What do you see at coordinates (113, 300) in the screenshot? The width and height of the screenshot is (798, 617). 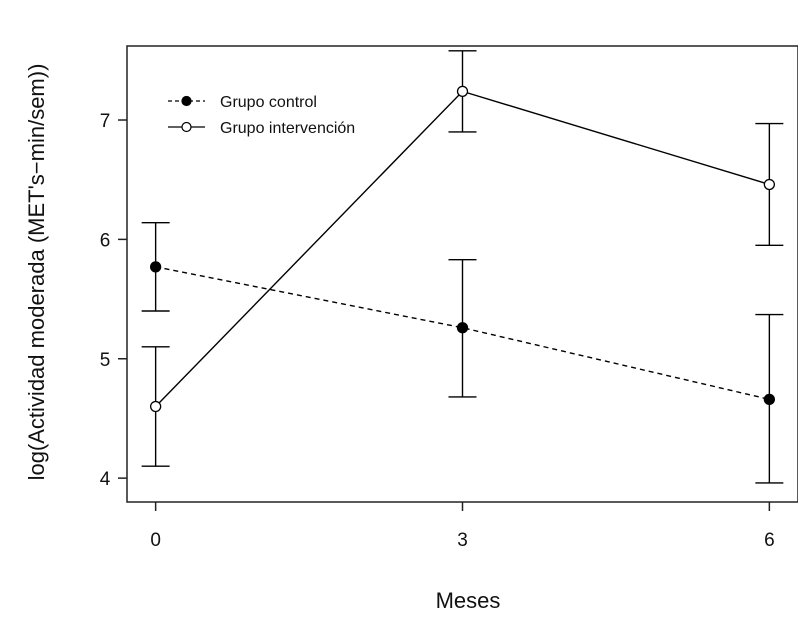 I see `y-axis: 4 5 6 7` at bounding box center [113, 300].